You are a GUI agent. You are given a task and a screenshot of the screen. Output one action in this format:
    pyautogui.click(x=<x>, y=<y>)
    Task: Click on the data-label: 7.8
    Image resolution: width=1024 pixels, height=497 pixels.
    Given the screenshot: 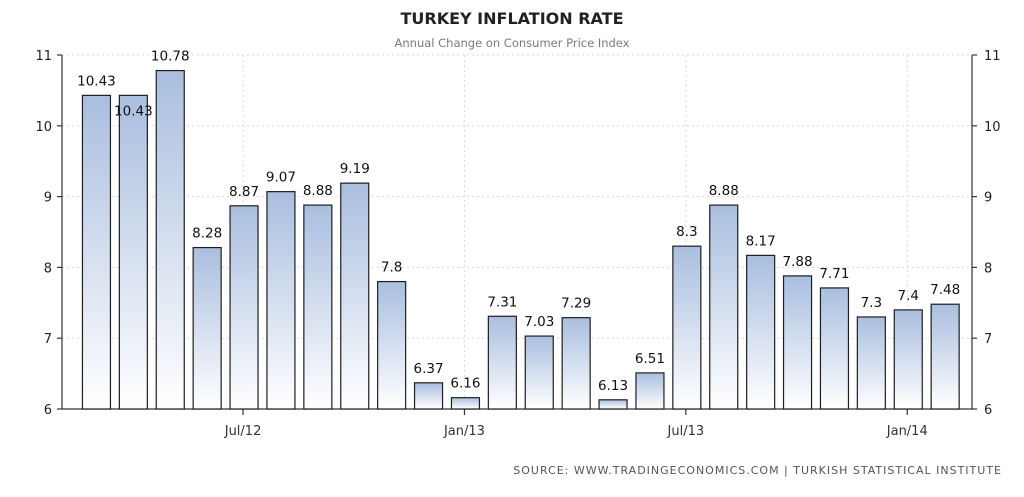 What is the action you would take?
    pyautogui.click(x=391, y=268)
    